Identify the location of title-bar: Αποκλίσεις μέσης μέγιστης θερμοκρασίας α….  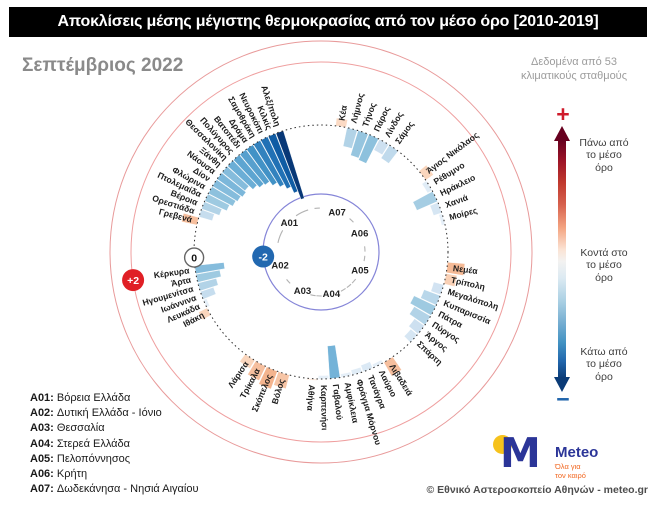
(328, 22).